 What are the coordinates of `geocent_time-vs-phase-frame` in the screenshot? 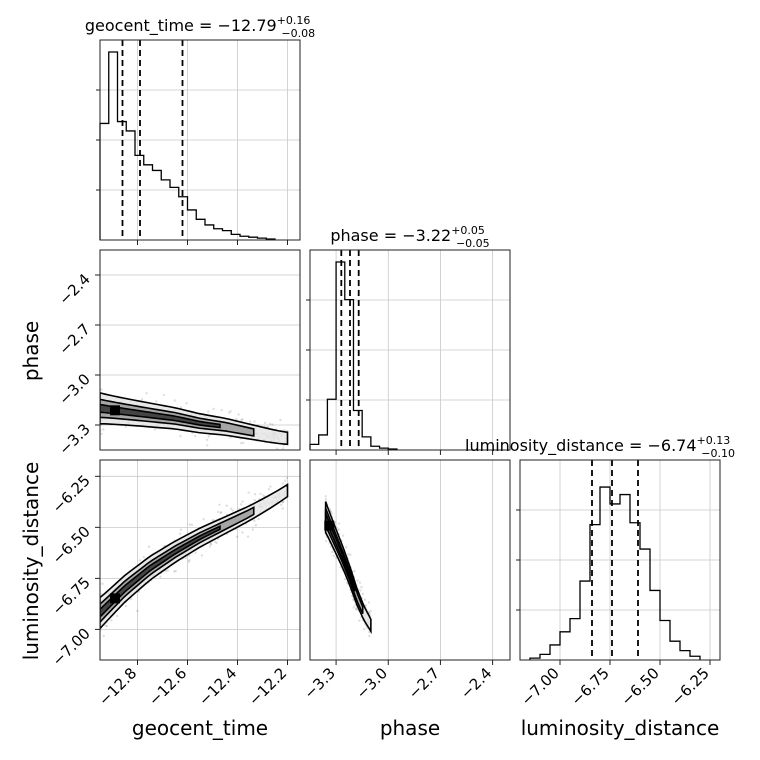 It's located at (200, 350).